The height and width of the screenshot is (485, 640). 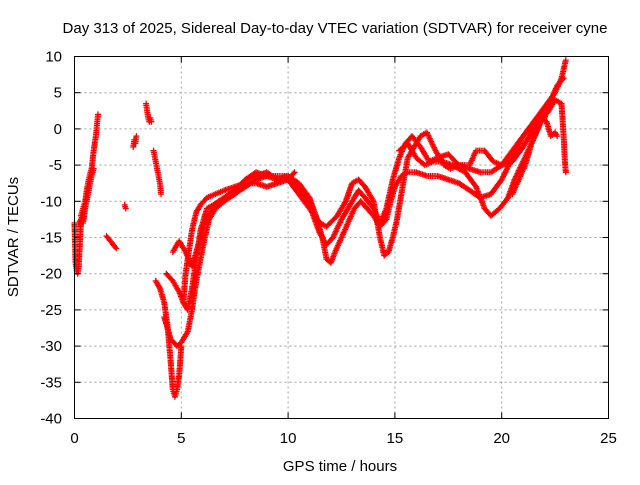 What do you see at coordinates (51, 419) in the screenshot?
I see `y-tick-label: -40` at bounding box center [51, 419].